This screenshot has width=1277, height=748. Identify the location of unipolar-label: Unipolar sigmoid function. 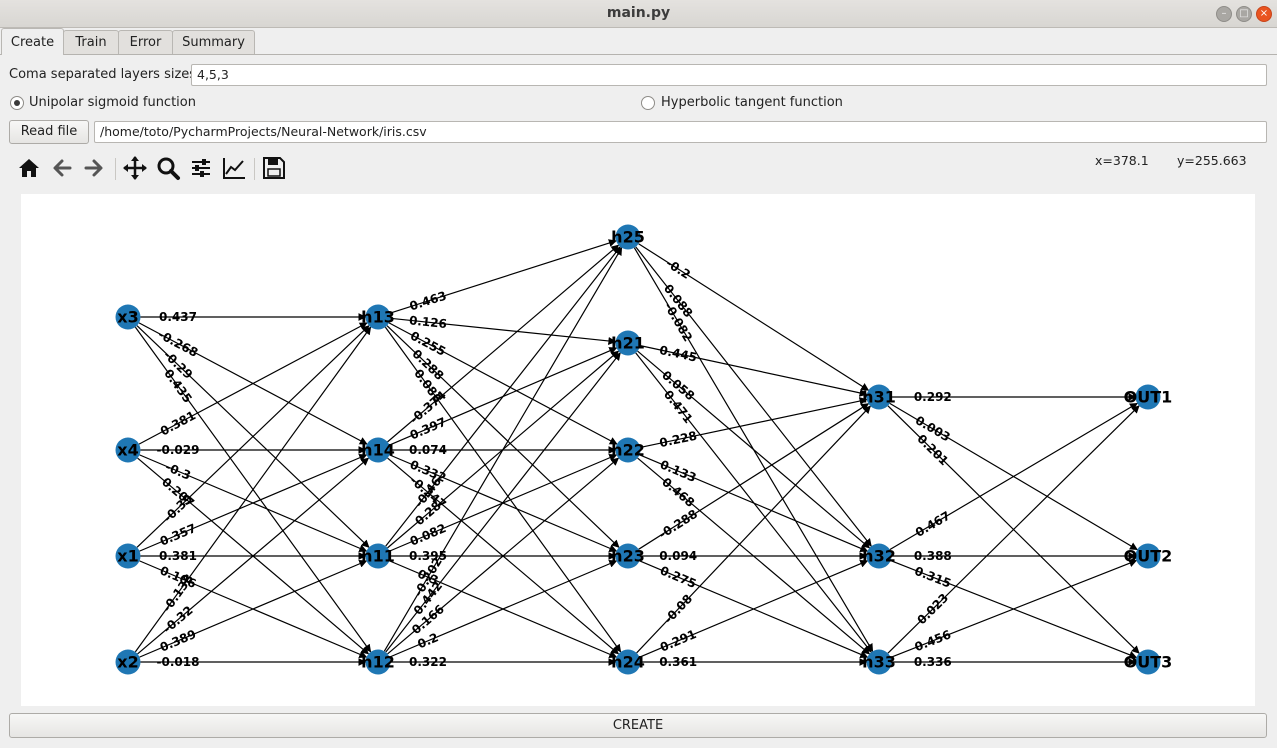
(112, 102).